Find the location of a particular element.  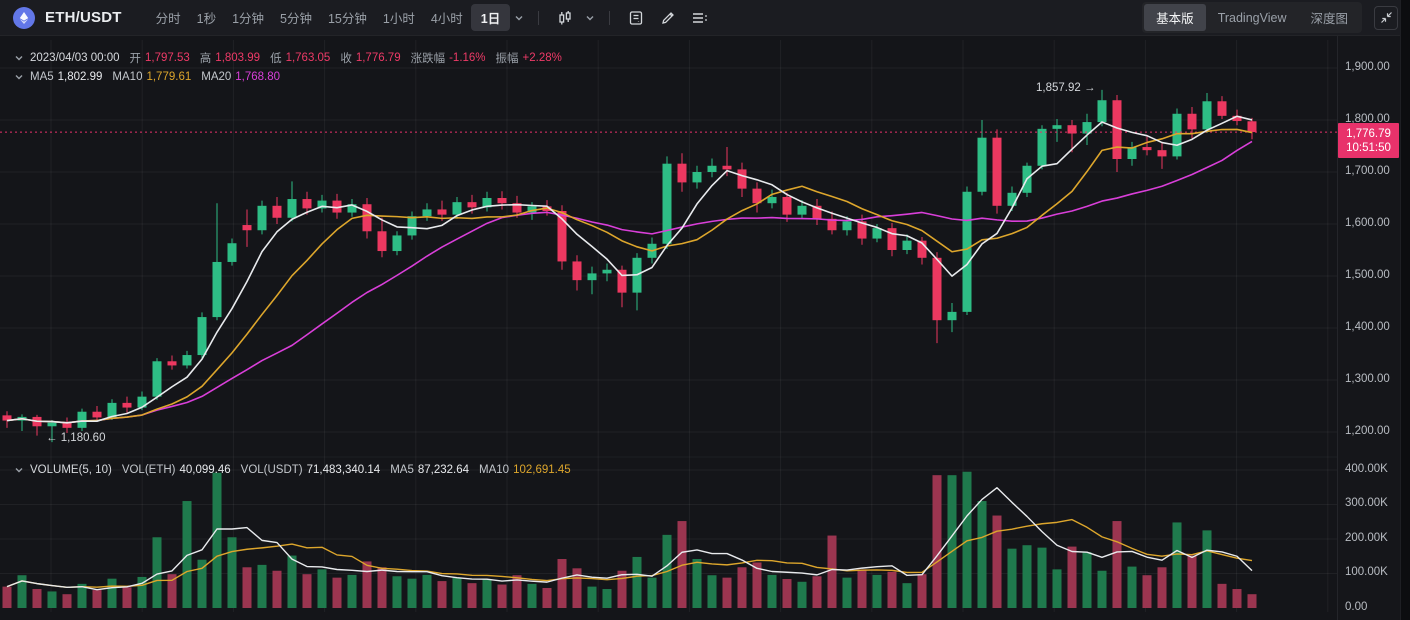

timeframe-1h: 1小时 is located at coordinates (398, 19).